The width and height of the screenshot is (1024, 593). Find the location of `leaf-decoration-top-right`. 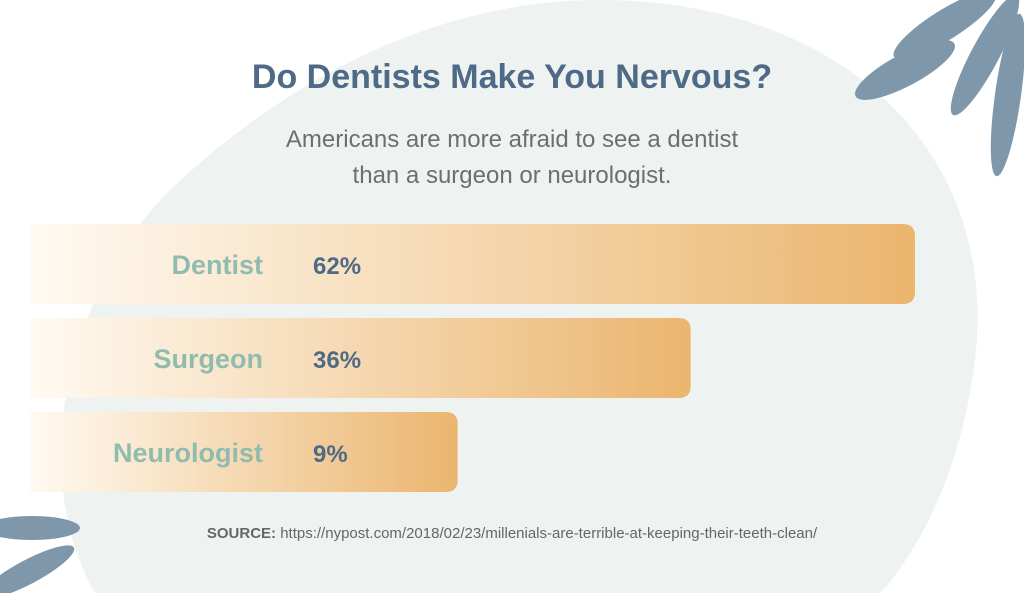

leaf-decoration-top-right is located at coordinates (939, 88).